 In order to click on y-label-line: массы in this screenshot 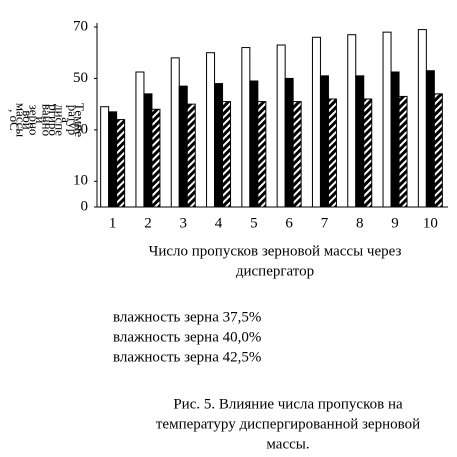, I will do `click(21, 120)`.